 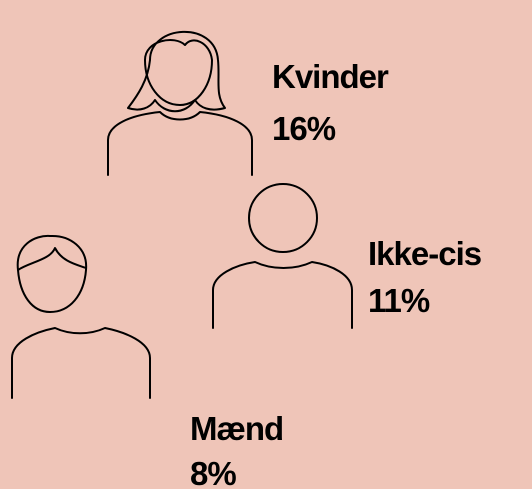 I want to click on group-value: 16%, so click(x=304, y=128).